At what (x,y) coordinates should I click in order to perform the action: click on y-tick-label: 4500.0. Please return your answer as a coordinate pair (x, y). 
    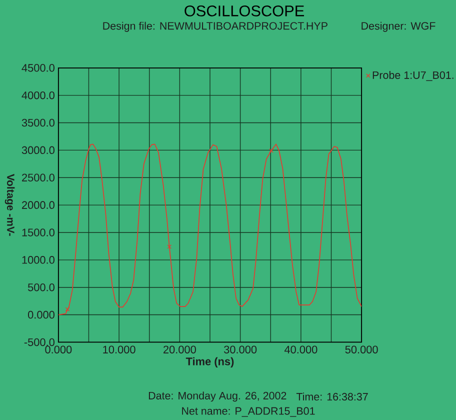
    Looking at the image, I should click on (38, 68).